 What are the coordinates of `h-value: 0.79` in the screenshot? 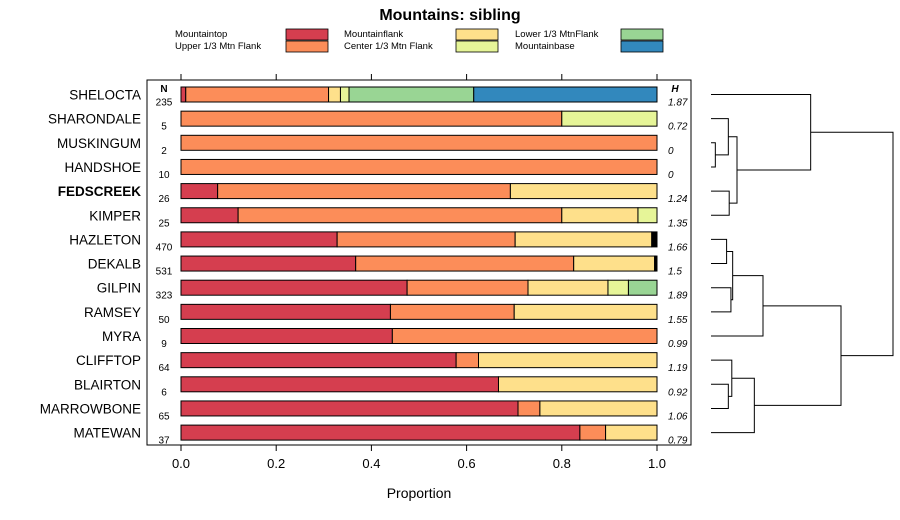 It's located at (678, 441).